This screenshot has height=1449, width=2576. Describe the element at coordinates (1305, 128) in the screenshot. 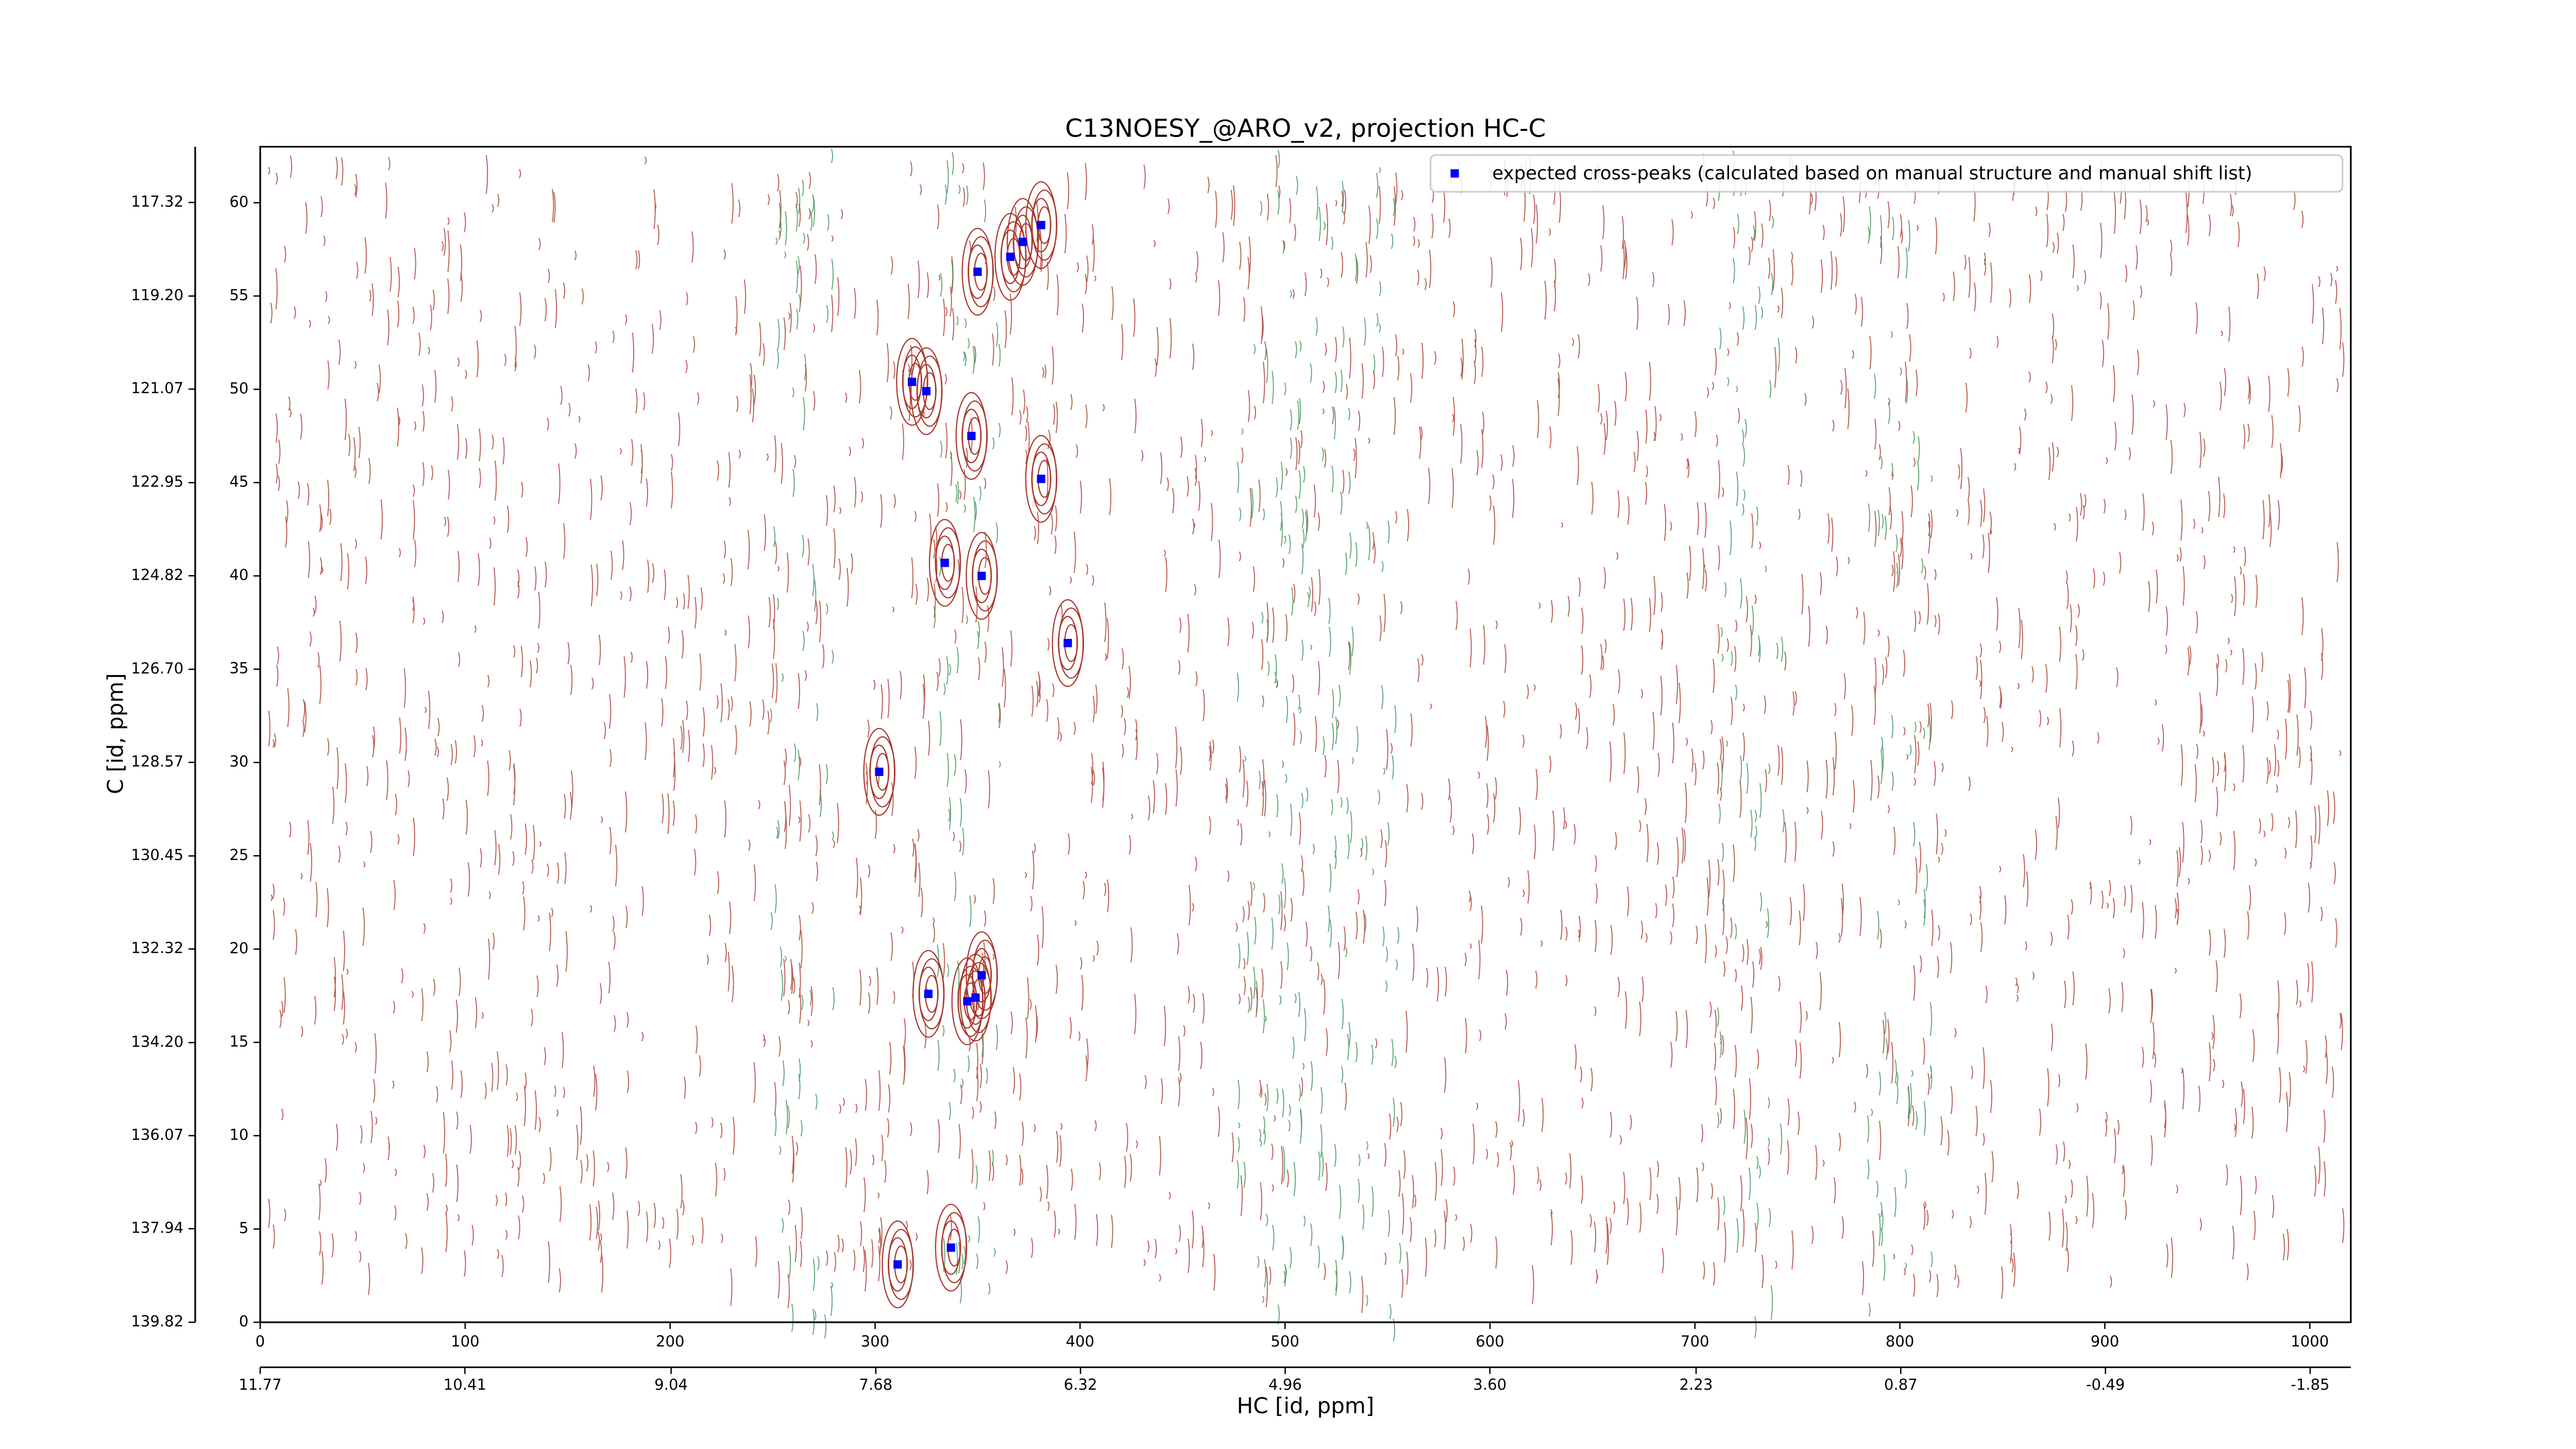

I see `chart-title: C13NOESY_@ARO_v2, projection HC-C` at that location.